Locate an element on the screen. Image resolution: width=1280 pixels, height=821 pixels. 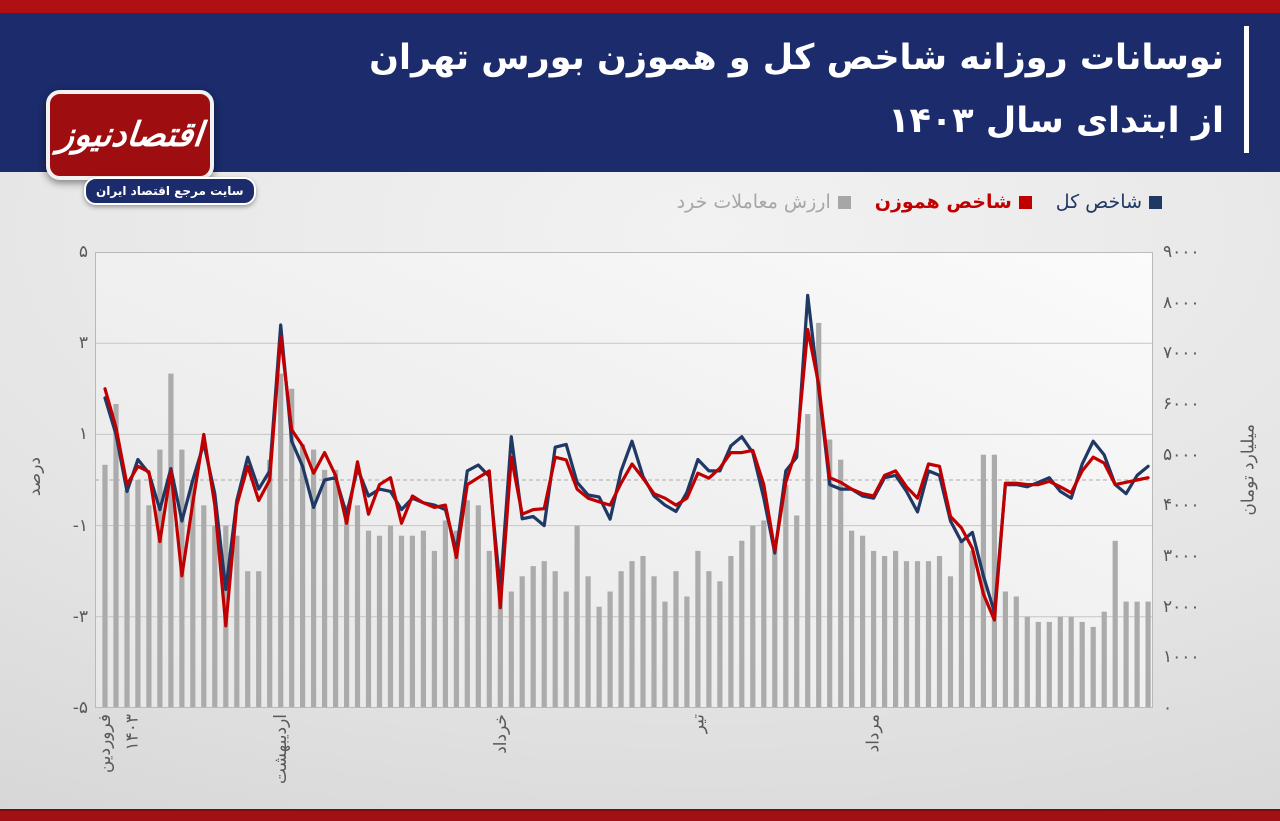
title-accent-bar is located at coordinates (1246, 89).